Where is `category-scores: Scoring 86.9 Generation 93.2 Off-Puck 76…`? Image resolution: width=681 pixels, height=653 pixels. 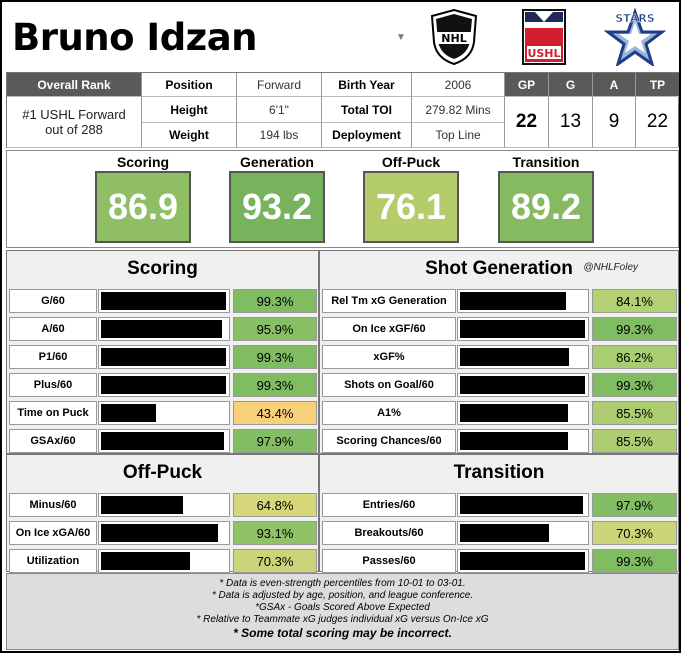 category-scores: Scoring 86.9 Generation 93.2 Off-Puck 76… is located at coordinates (342, 199).